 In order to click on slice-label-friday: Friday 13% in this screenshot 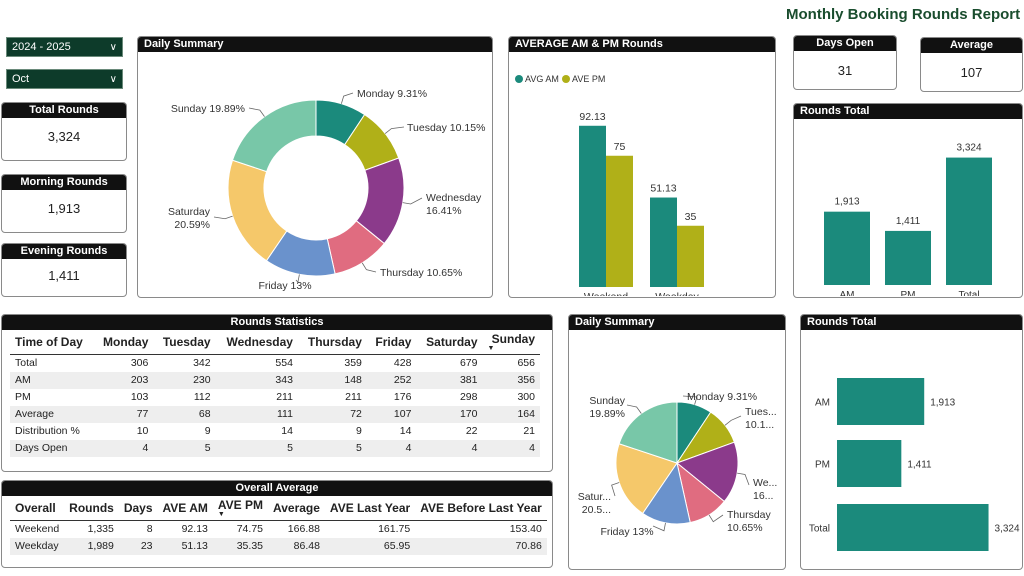, I will do `click(284, 286)`.